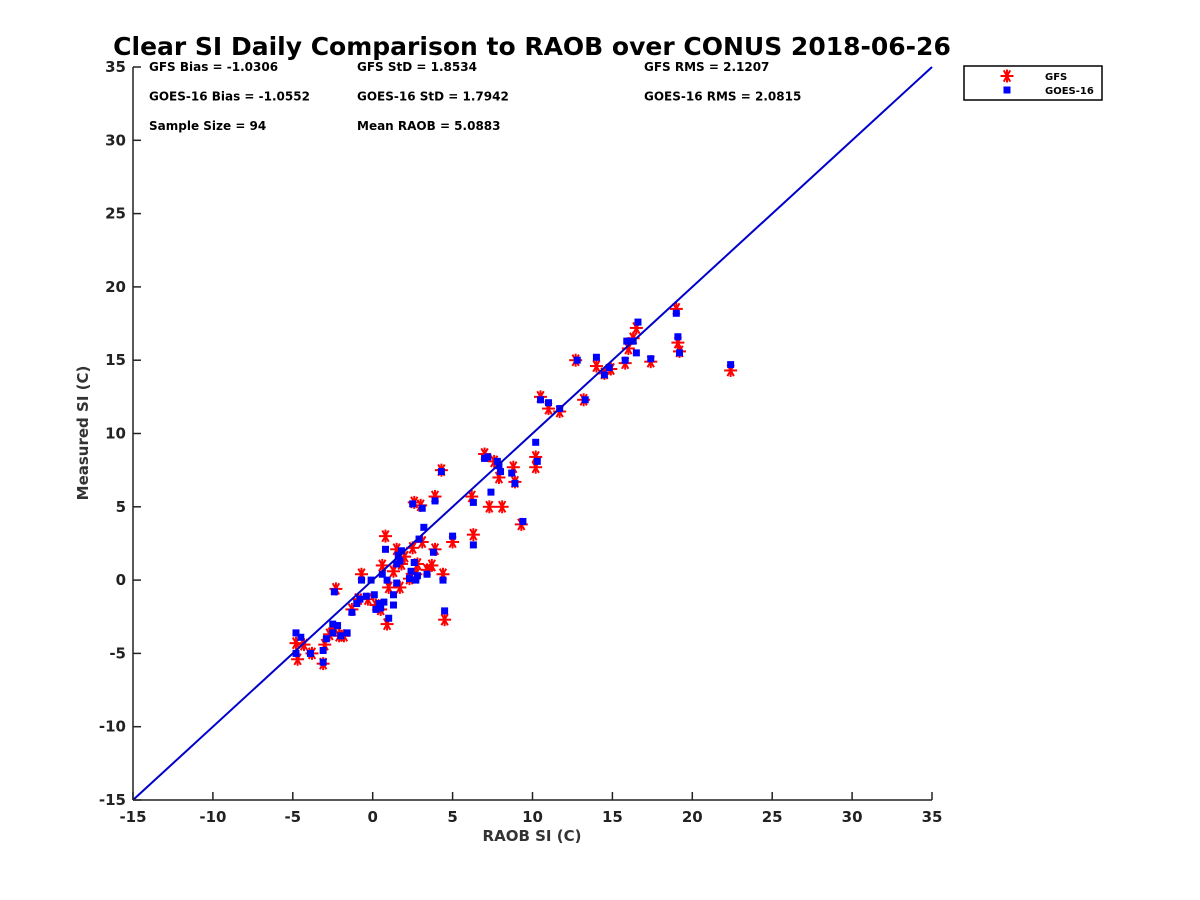 This screenshot has height=900, width=1200. What do you see at coordinates (852, 817) in the screenshot?
I see `x-tick-label: 30` at bounding box center [852, 817].